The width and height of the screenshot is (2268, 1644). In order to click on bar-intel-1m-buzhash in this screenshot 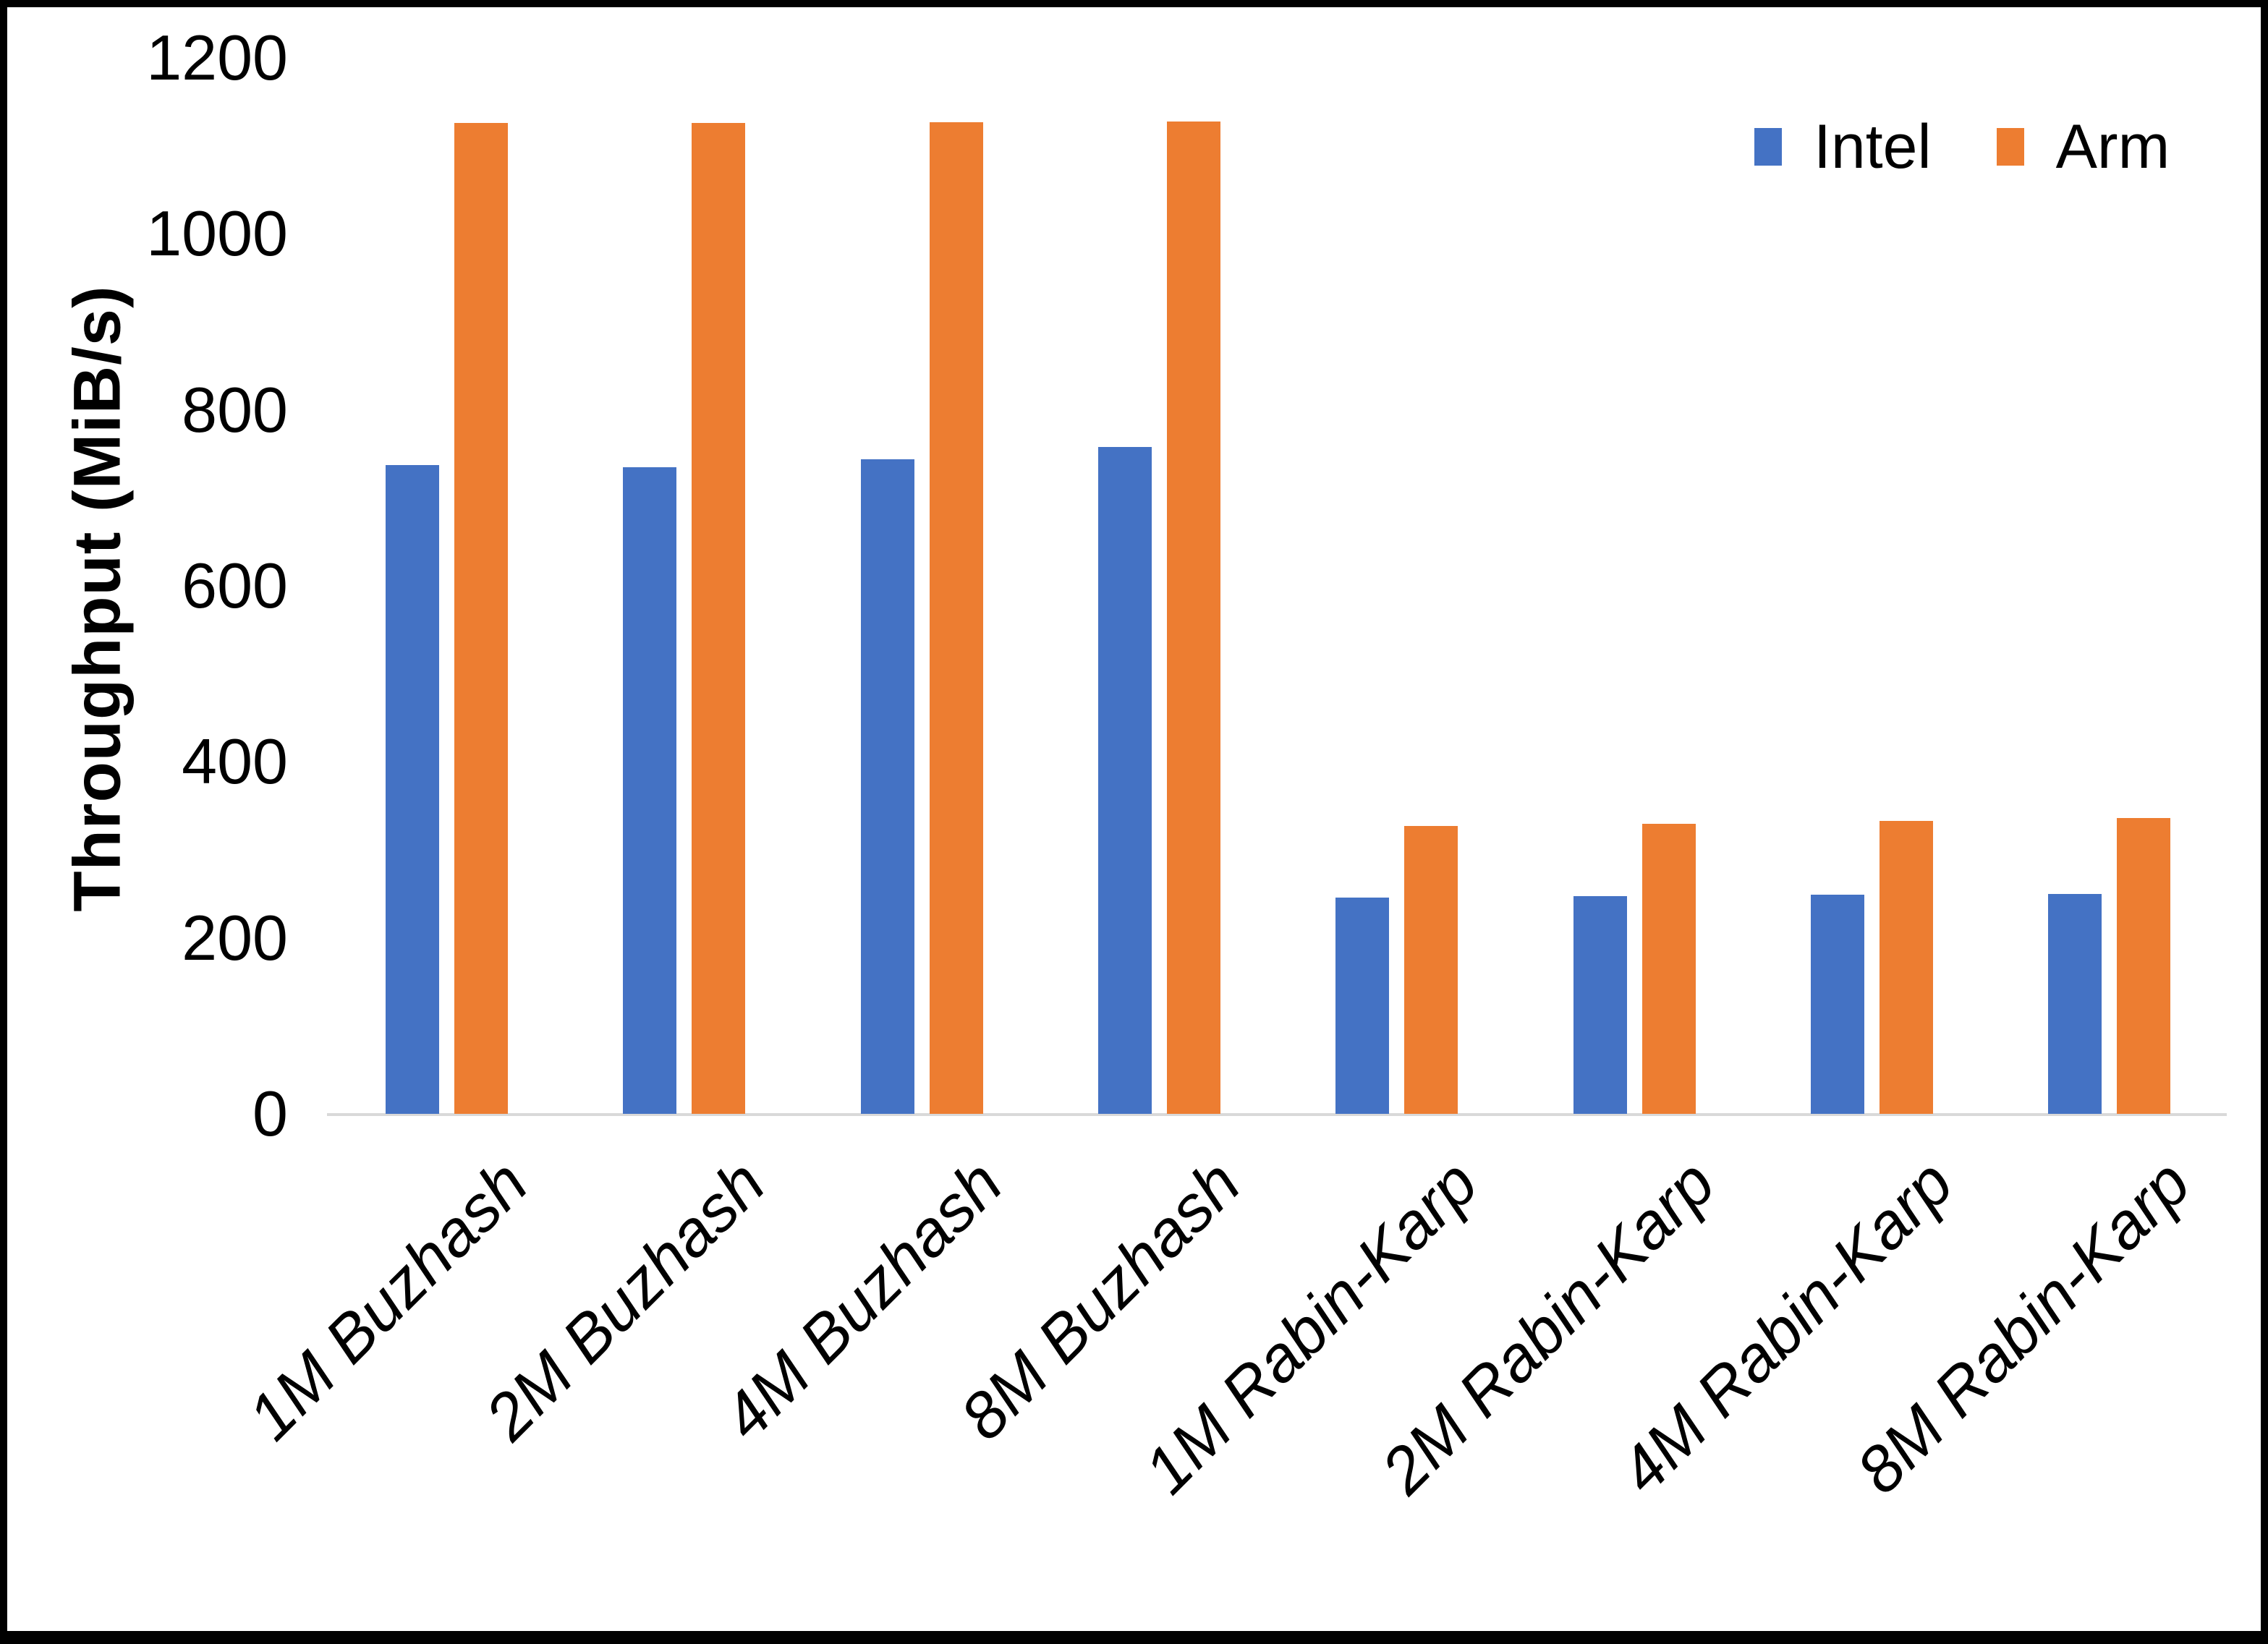, I will do `click(412, 789)`.